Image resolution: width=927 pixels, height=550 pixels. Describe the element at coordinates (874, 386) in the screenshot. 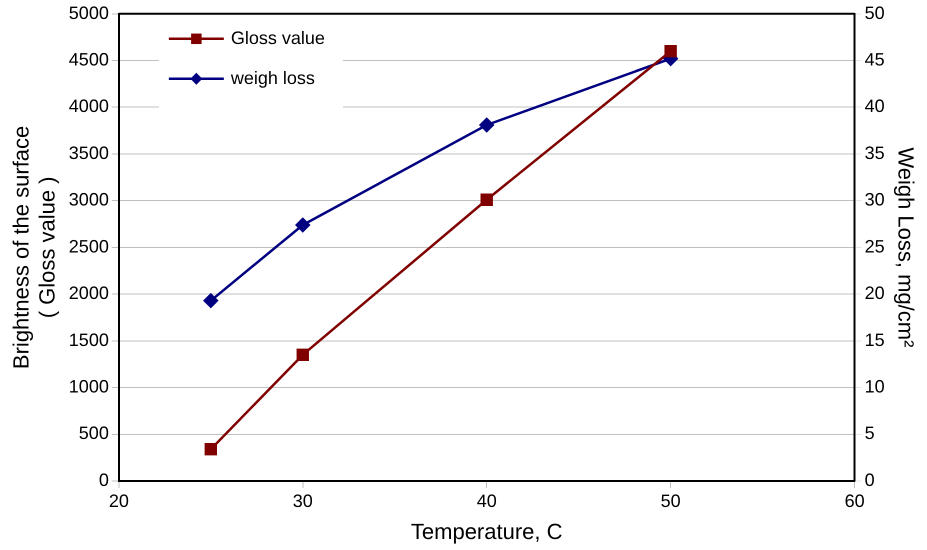

I see `y2-tick-label: 10` at that location.